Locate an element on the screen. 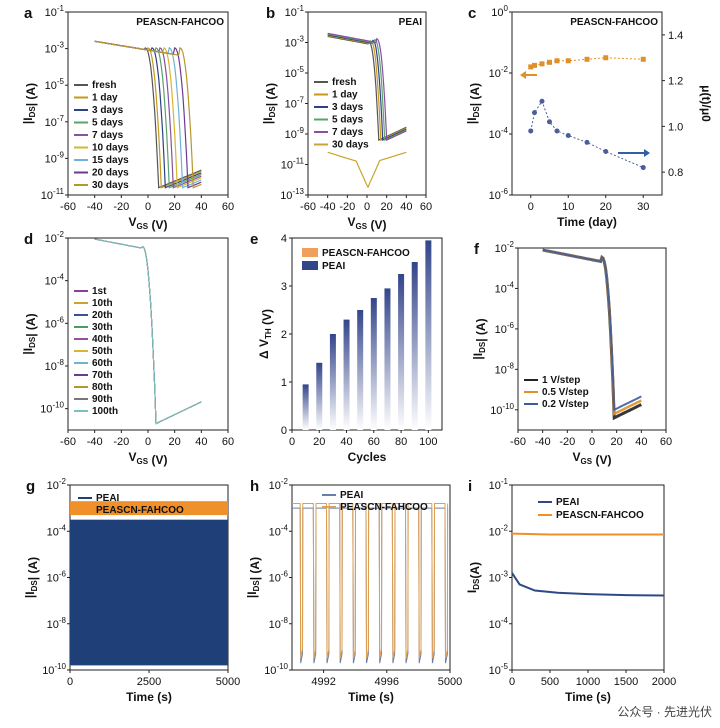 This screenshot has width=720, height=728. y-tick-label: 0 is located at coordinates (284, 431).